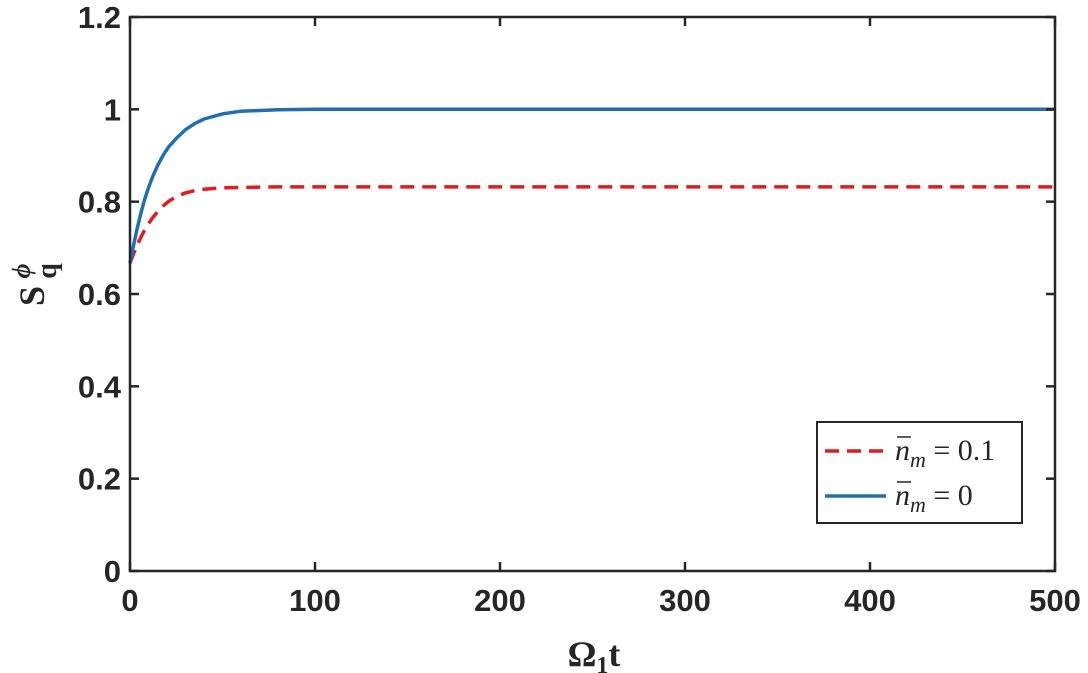 The width and height of the screenshot is (1088, 673). Describe the element at coordinates (500, 600) in the screenshot. I see `x-tick-label-2: 200` at that location.